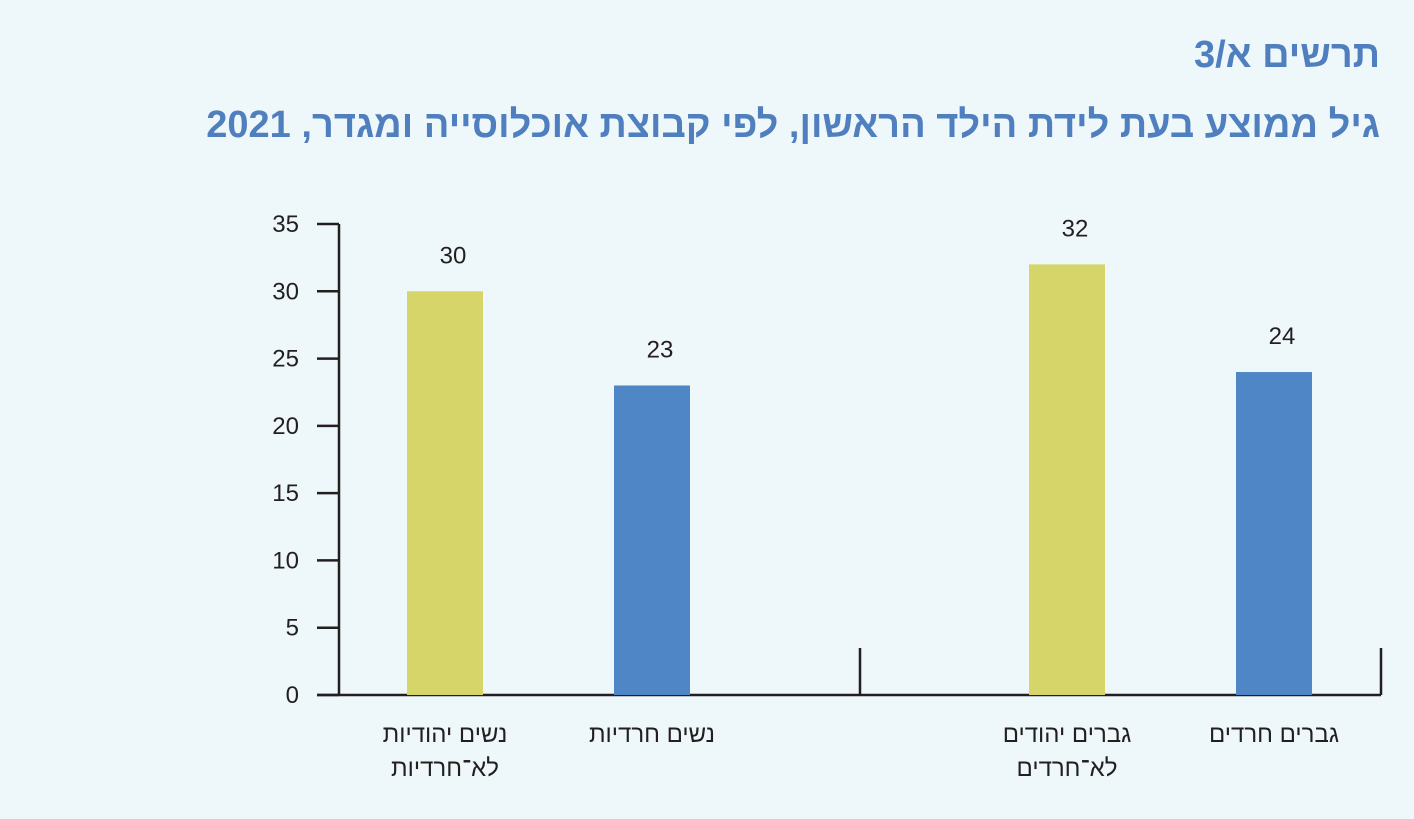 This screenshot has height=819, width=1414. Describe the element at coordinates (1282, 336) in the screenshot. I see `bar-value-label: 24` at that location.